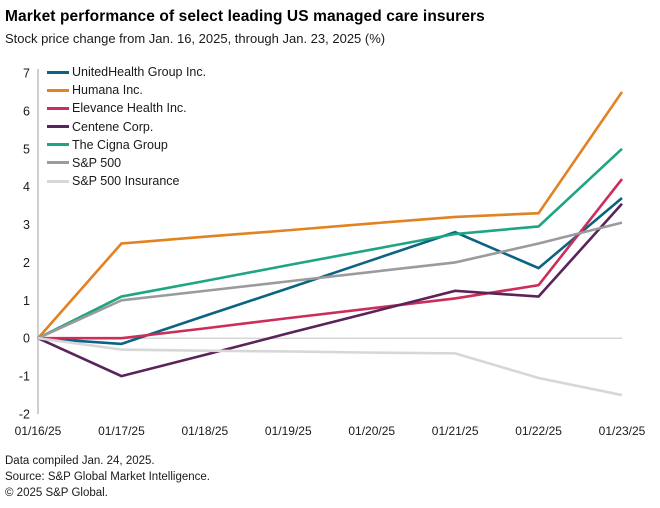 This screenshot has width=660, height=508. Describe the element at coordinates (24, 415) in the screenshot. I see `y-tick-label: -2` at that location.